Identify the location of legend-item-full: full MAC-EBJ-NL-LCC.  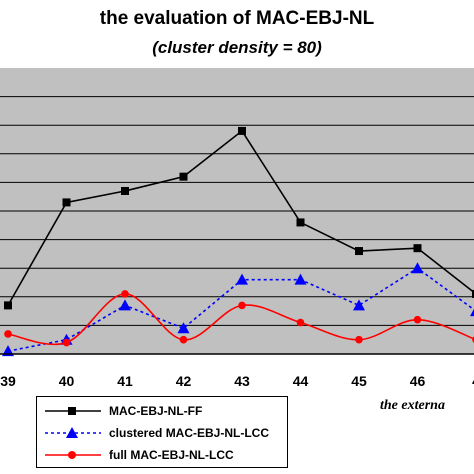
(162, 455).